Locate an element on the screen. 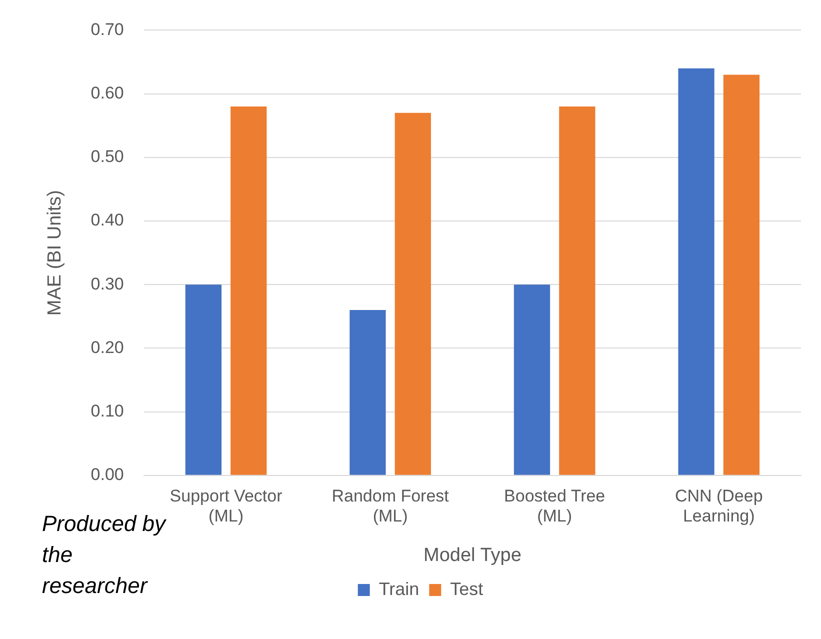  x-tick-label: CNN (Deep Learning) is located at coordinates (718, 506).